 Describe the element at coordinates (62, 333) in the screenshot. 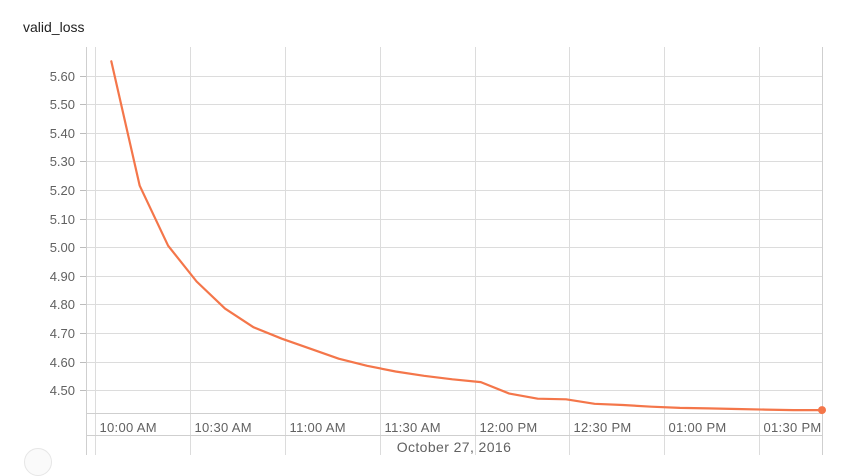

I see `y-tick-label: 4.70` at that location.